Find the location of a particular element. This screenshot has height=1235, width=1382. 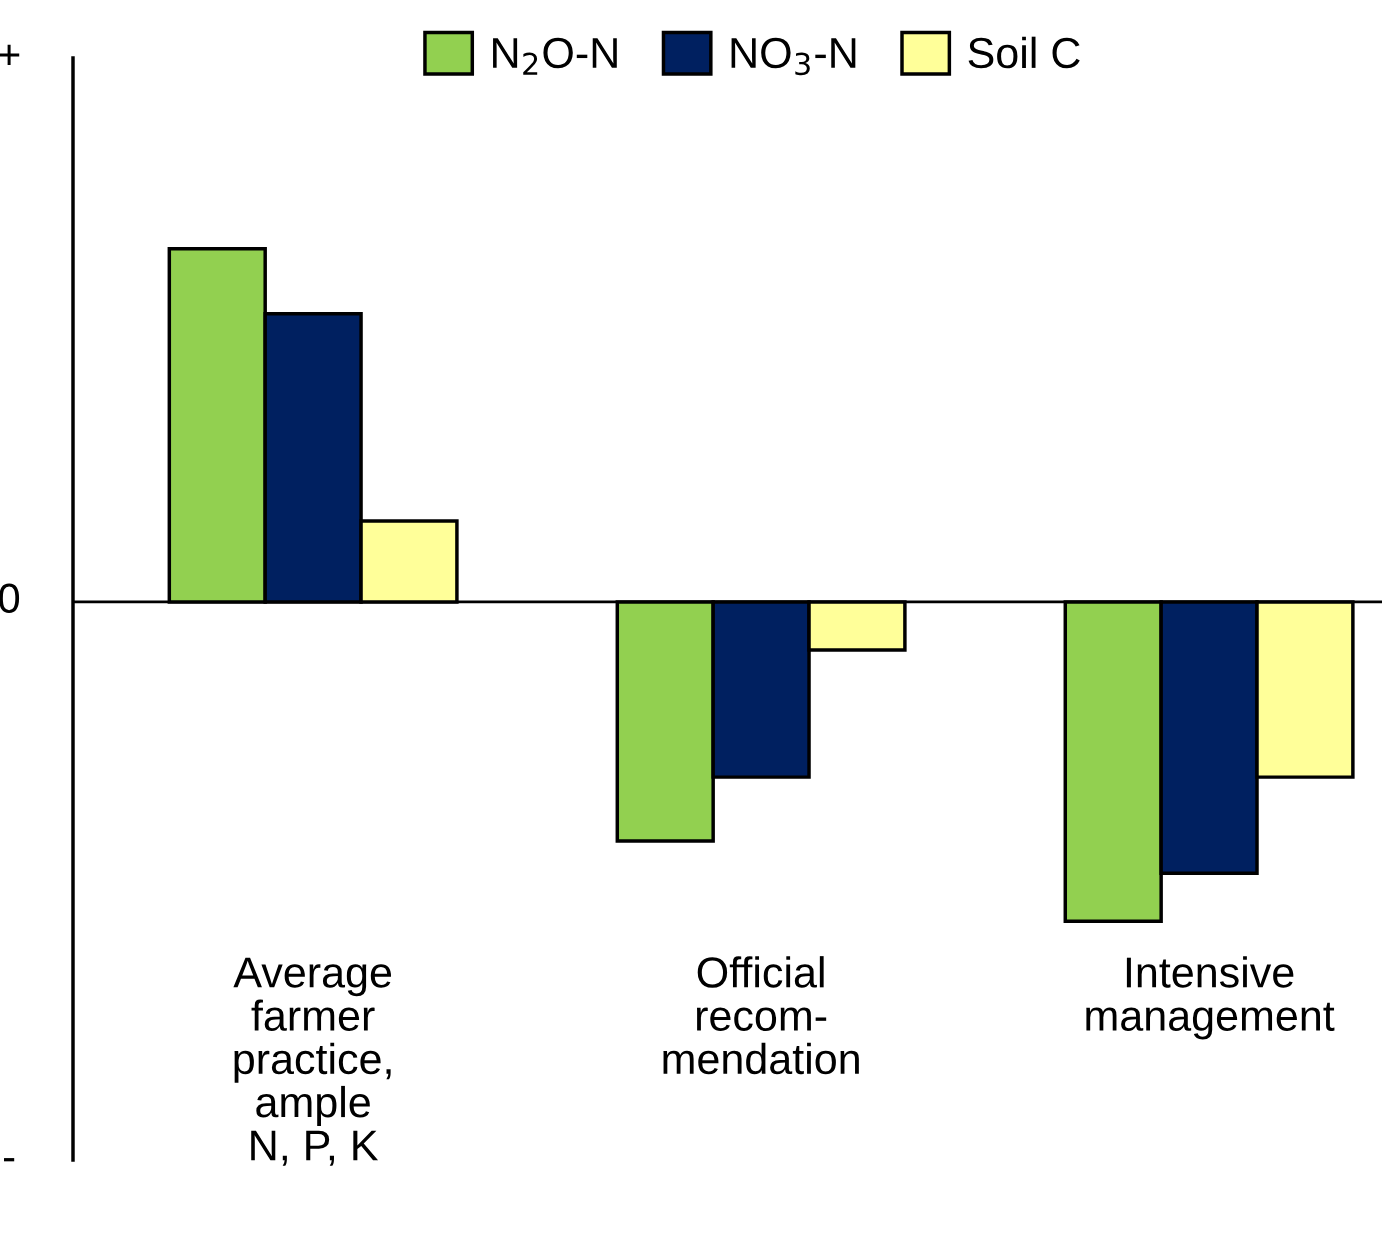

legend-label: NO$_{3}$-N is located at coordinates (793, 56).